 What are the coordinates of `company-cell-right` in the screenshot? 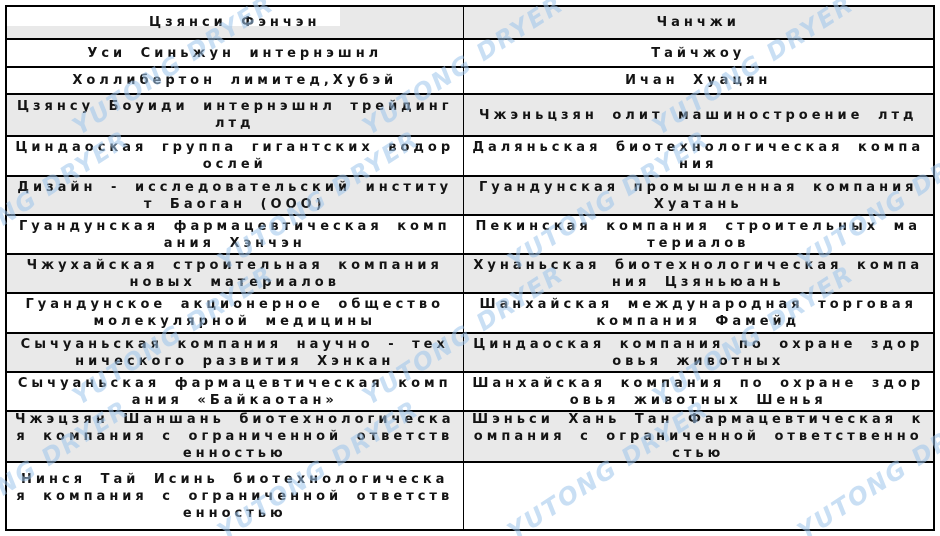 It's located at (698, 496).